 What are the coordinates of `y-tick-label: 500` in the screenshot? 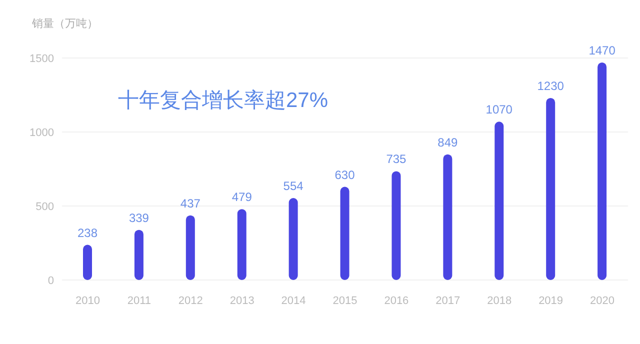 It's located at (45, 206).